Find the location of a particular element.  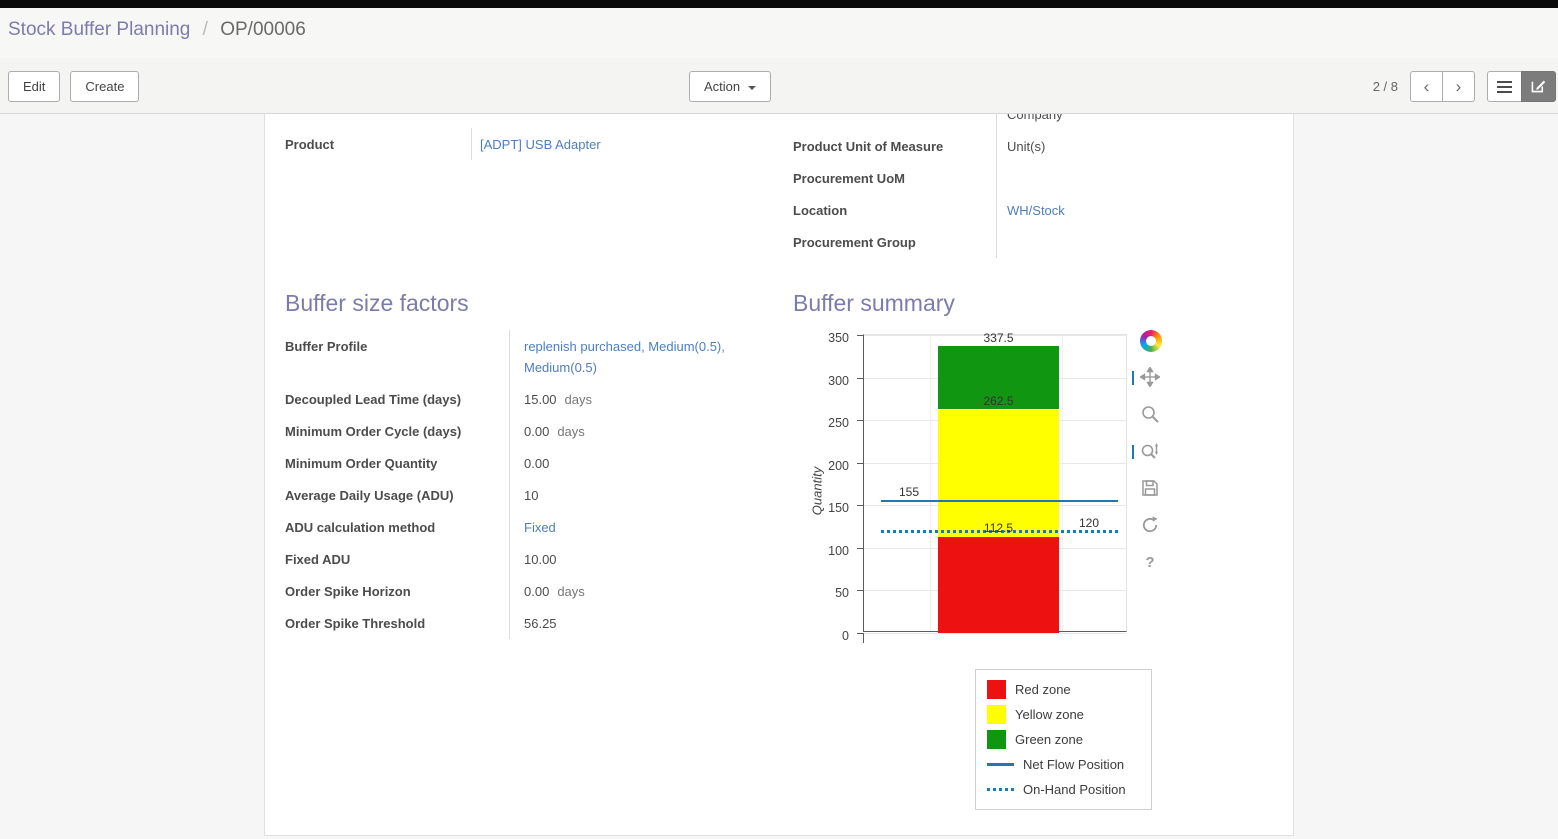

breadcrumb-current: OP/00006 is located at coordinates (263, 29).